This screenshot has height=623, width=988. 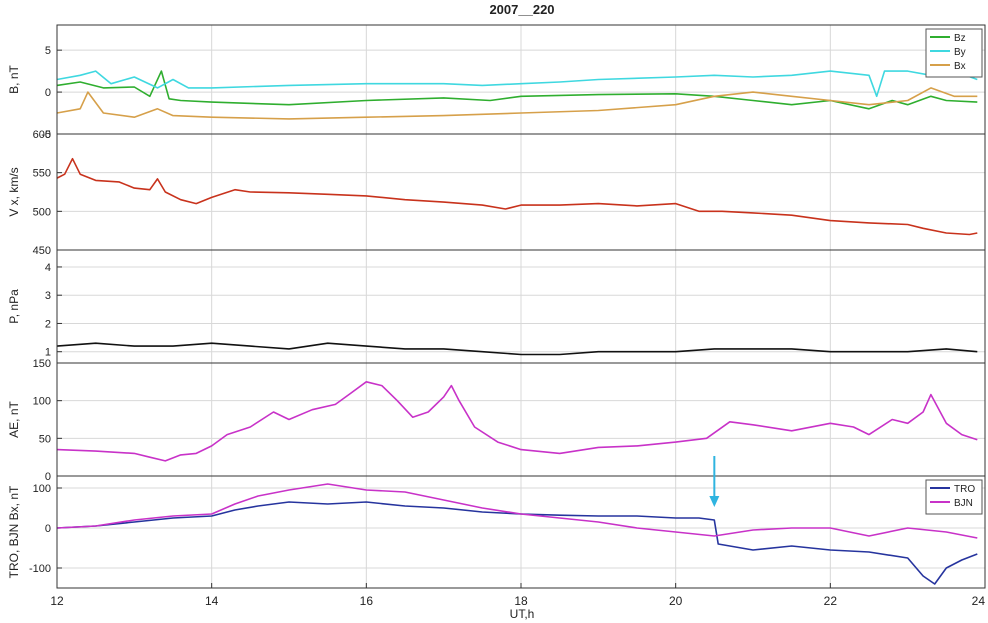 What do you see at coordinates (57, 601) in the screenshot?
I see `x-tick-label: 12` at bounding box center [57, 601].